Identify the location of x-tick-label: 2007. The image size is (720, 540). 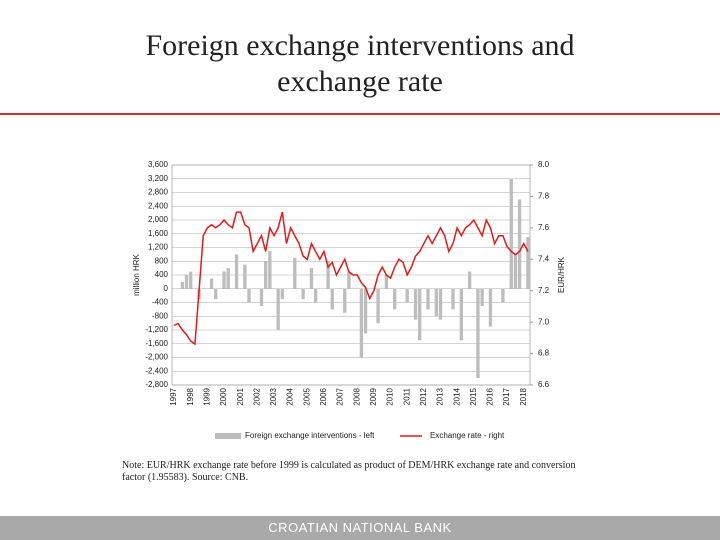
(340, 396).